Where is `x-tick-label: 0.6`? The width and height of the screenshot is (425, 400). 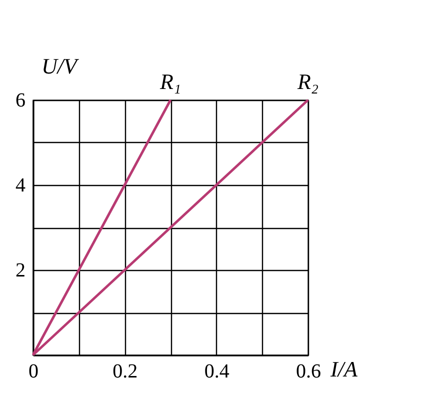
x-tick-label: 0.6 is located at coordinates (308, 371).